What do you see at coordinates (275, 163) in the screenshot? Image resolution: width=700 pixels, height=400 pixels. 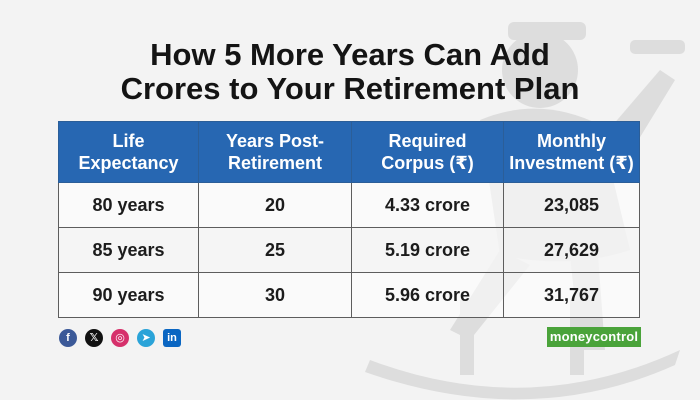 I see `header-years-post-line2: Retirement` at bounding box center [275, 163].